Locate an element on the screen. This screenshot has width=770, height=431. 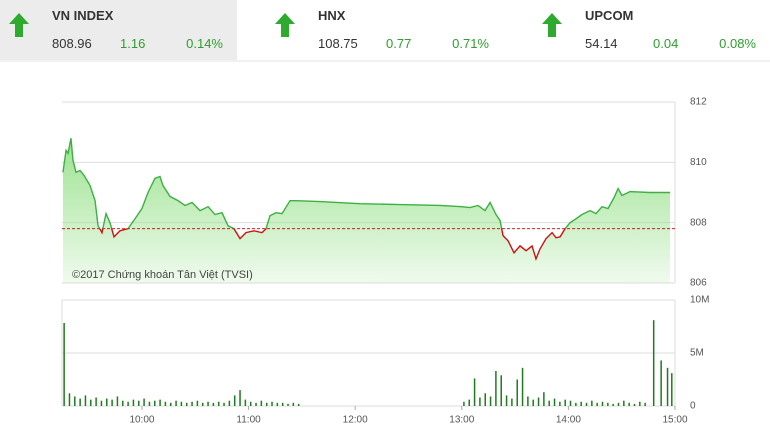
y-tick-label: 806 is located at coordinates (698, 283).